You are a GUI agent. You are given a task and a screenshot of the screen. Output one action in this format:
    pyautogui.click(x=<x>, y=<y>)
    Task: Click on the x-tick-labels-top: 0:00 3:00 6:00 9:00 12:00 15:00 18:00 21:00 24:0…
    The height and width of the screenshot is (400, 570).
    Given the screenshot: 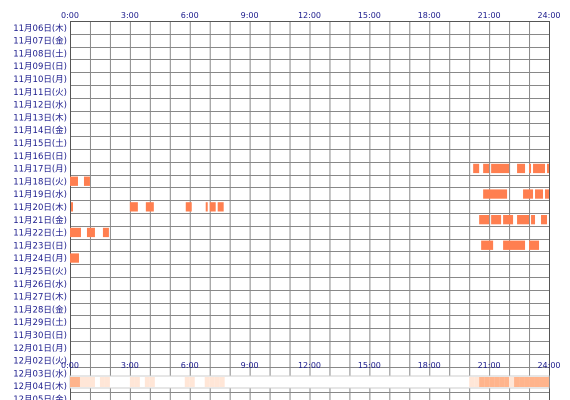 What is the action you would take?
    pyautogui.click(x=311, y=15)
    